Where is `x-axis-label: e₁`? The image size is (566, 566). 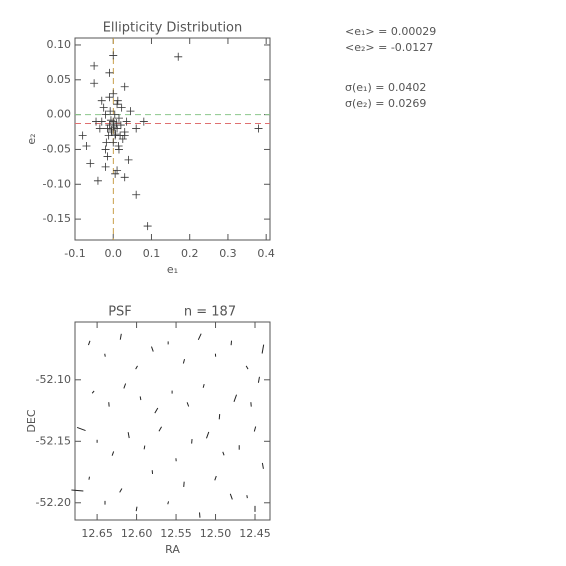
x-axis-label: e₁ is located at coordinates (172, 269).